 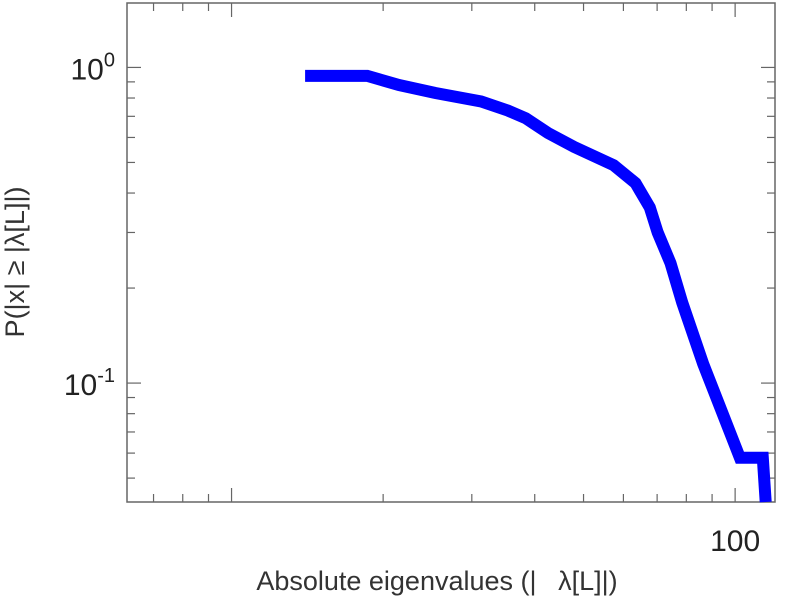 I want to click on y-tick-label: 10⁻¹, so click(x=89, y=383).